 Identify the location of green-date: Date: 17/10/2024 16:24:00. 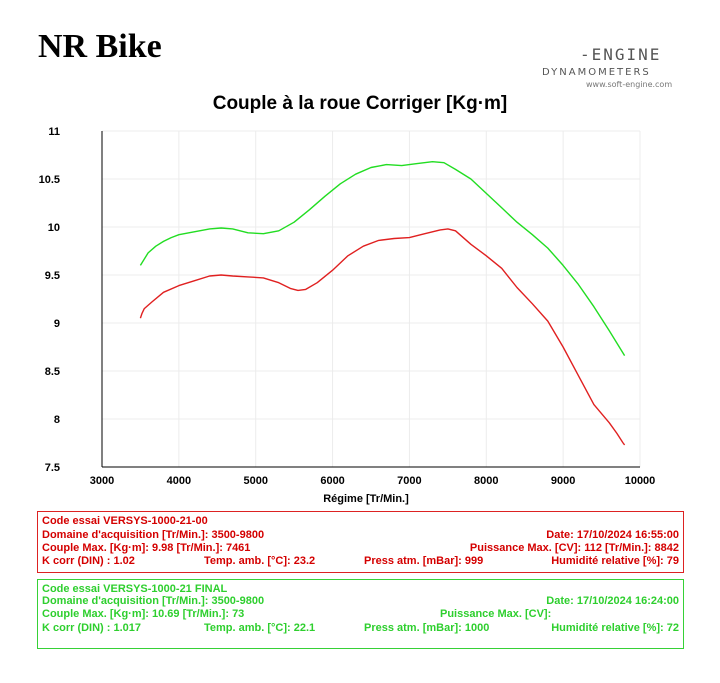
(612, 601).